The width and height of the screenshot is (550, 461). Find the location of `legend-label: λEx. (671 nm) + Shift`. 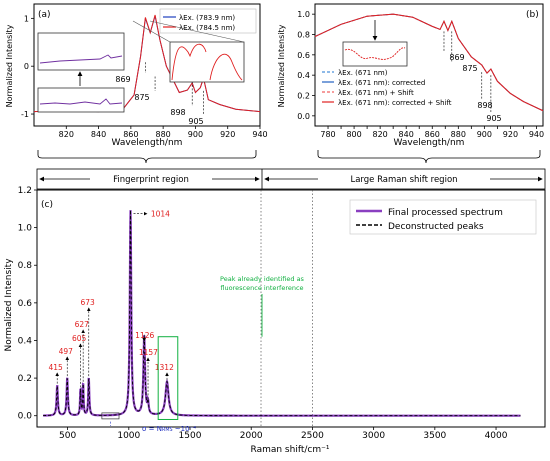

legend-label: λEx. (671 nm) + Shift is located at coordinates (376, 93).